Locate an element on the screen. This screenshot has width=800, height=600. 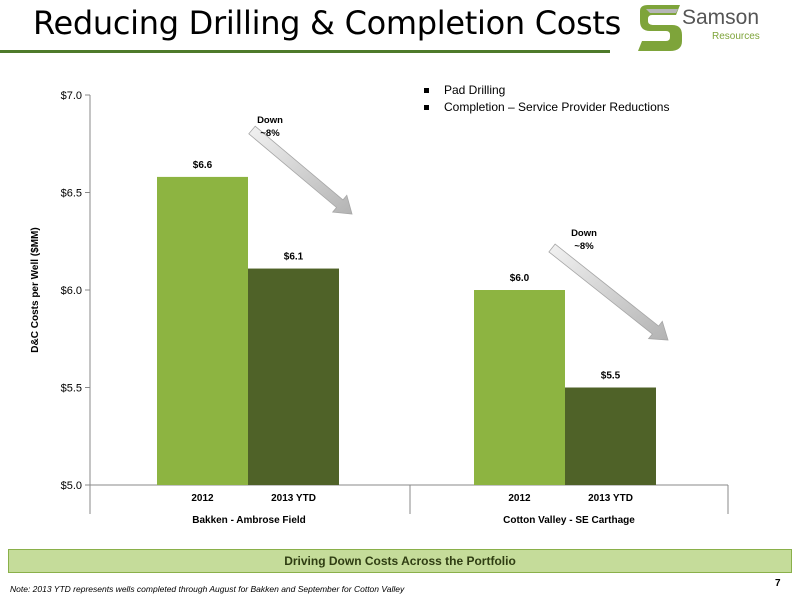
bar-value-label: $5.5 is located at coordinates (611, 376).